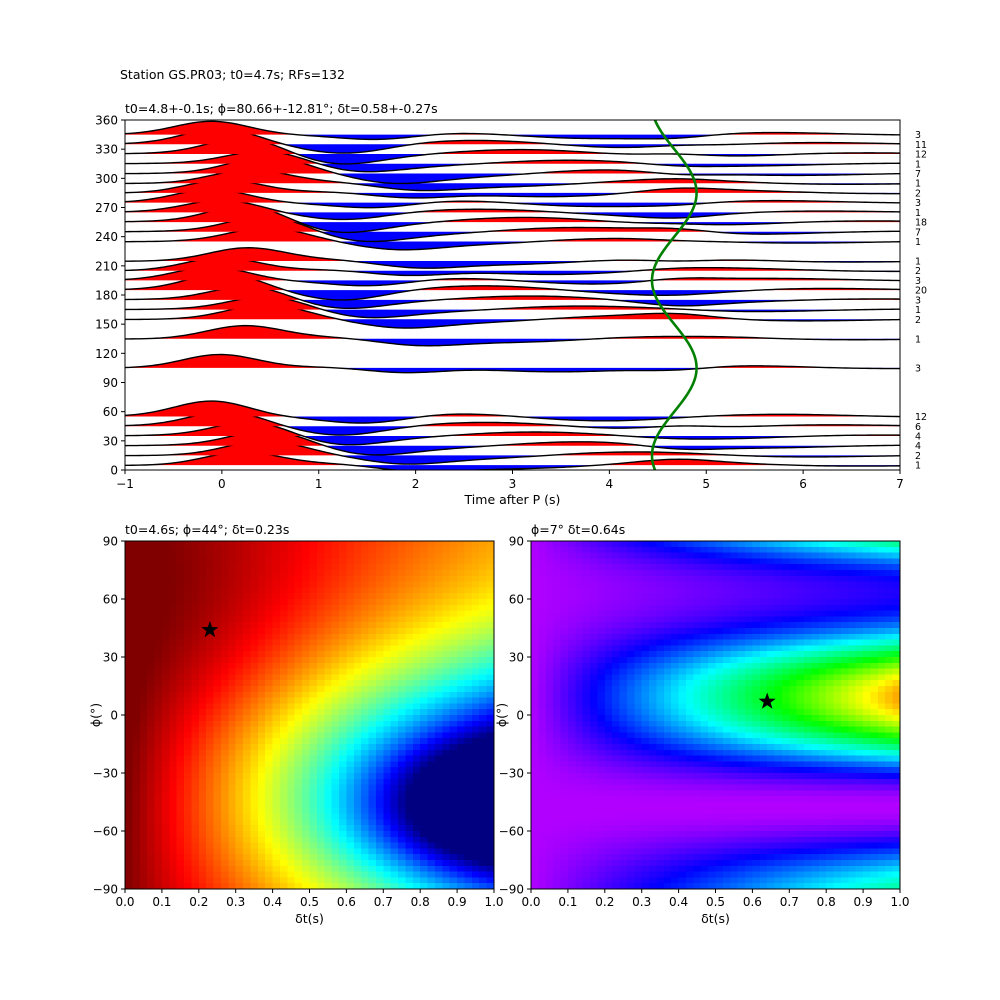 Image resolution: width=1000 pixels, height=1000 pixels. What do you see at coordinates (512, 267) in the screenshot?
I see `trace-line` at bounding box center [512, 267].